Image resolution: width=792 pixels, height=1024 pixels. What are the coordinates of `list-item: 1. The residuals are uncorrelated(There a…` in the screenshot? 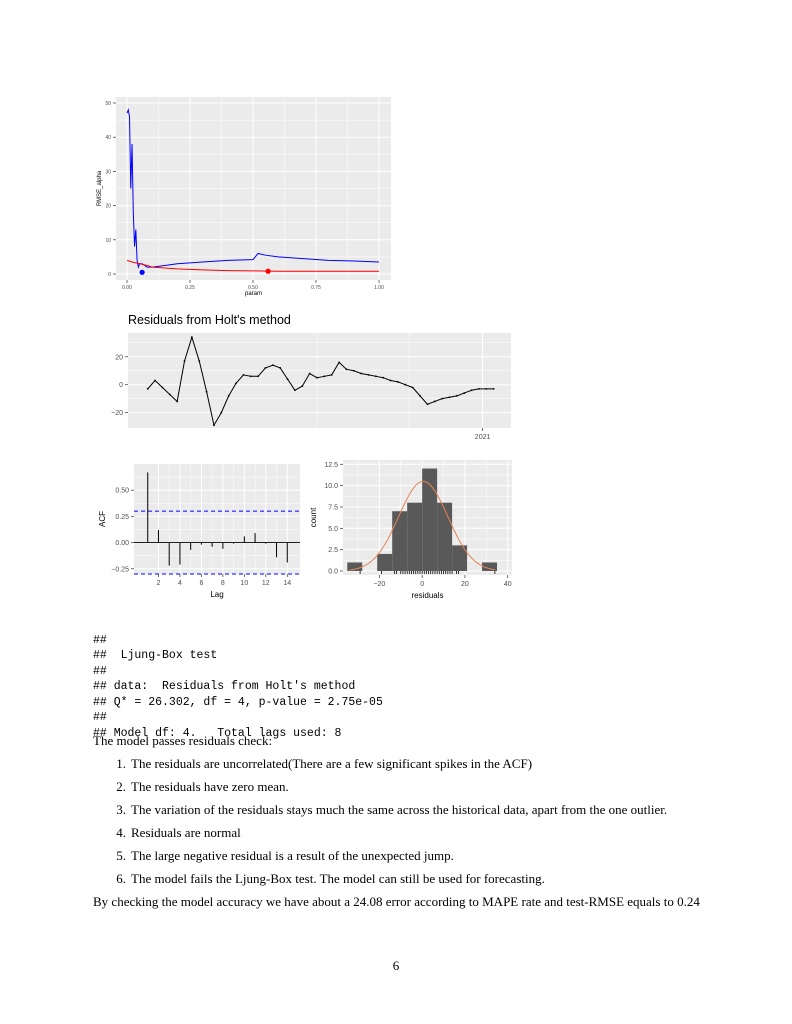 It's located at (320, 764).